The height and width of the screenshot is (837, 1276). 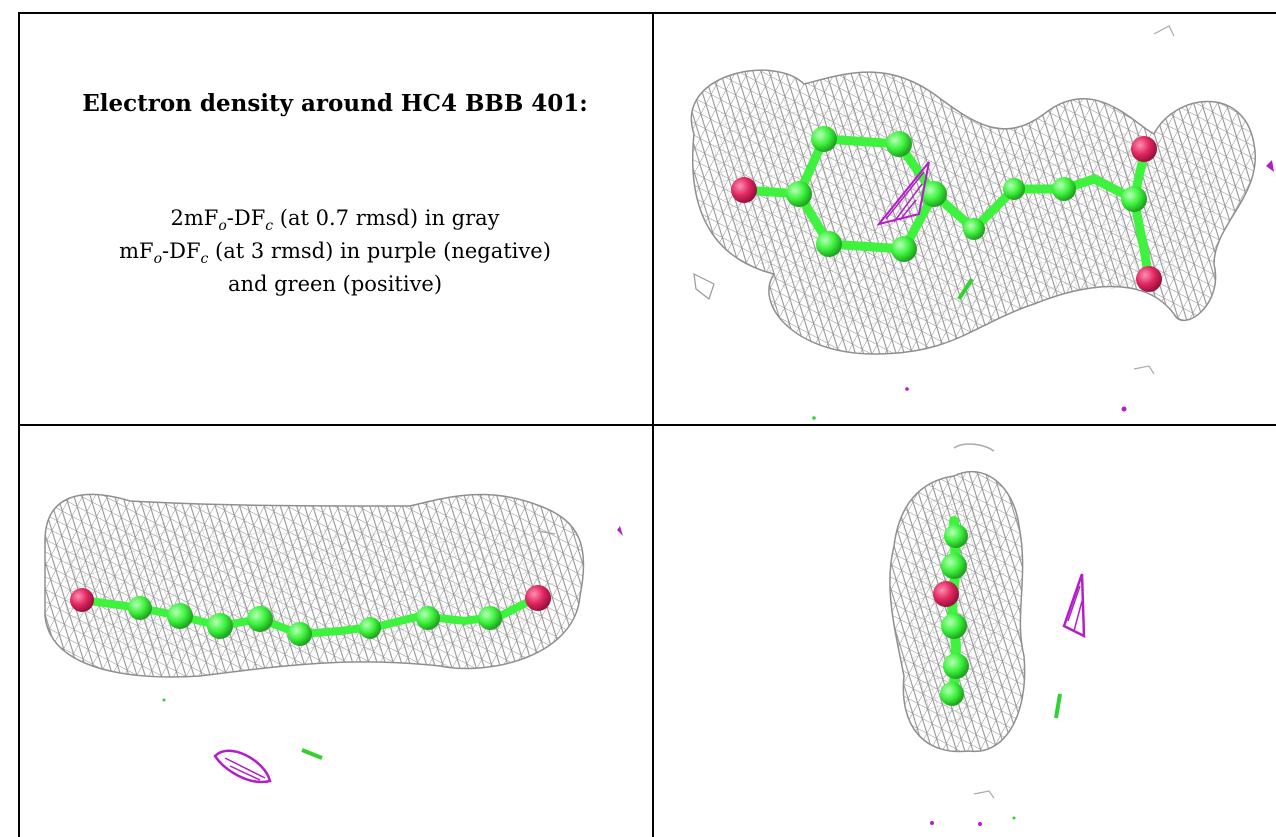 I want to click on table-middle-border, so click(x=647, y=425).